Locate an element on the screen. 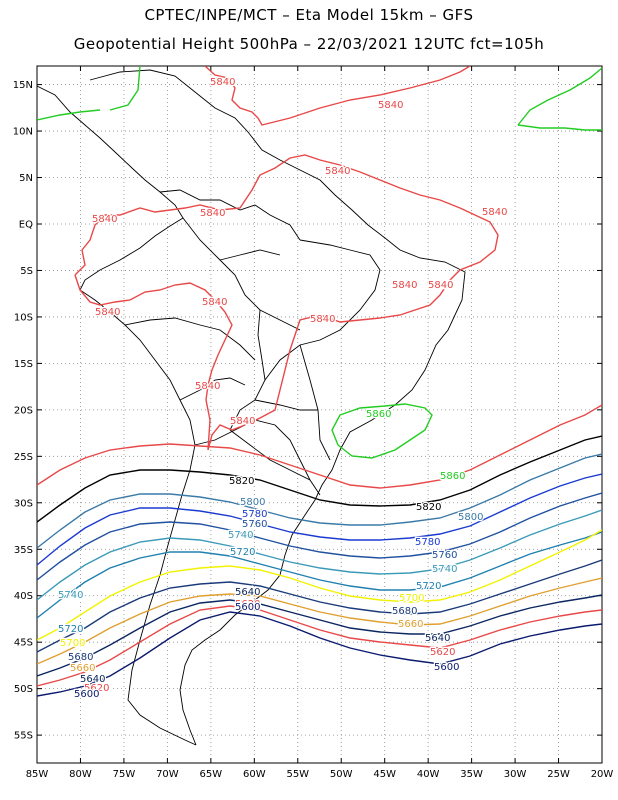 This screenshot has height=800, width=618. longitude-label: 35W is located at coordinates (471, 774).